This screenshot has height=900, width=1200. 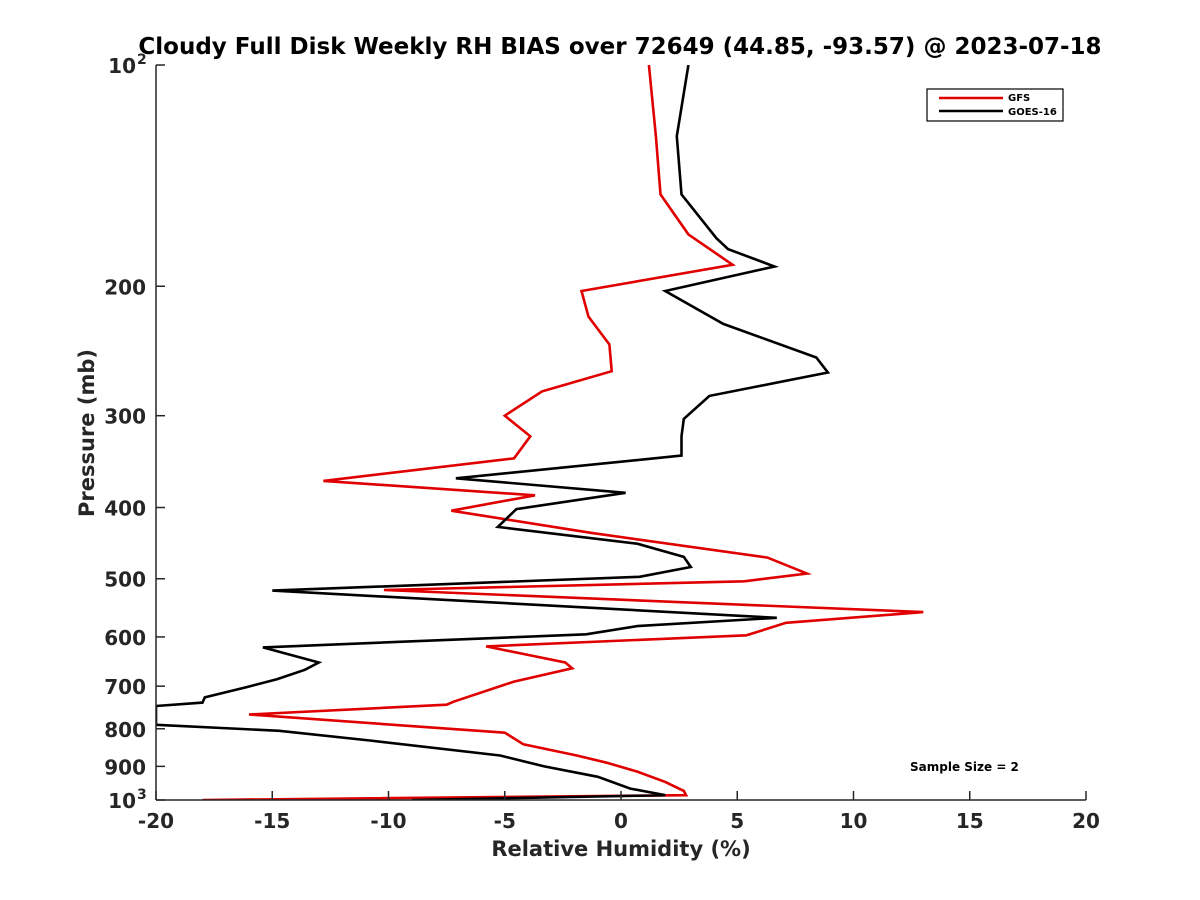 What do you see at coordinates (125, 417) in the screenshot?
I see `y-tick-label: 300` at bounding box center [125, 417].